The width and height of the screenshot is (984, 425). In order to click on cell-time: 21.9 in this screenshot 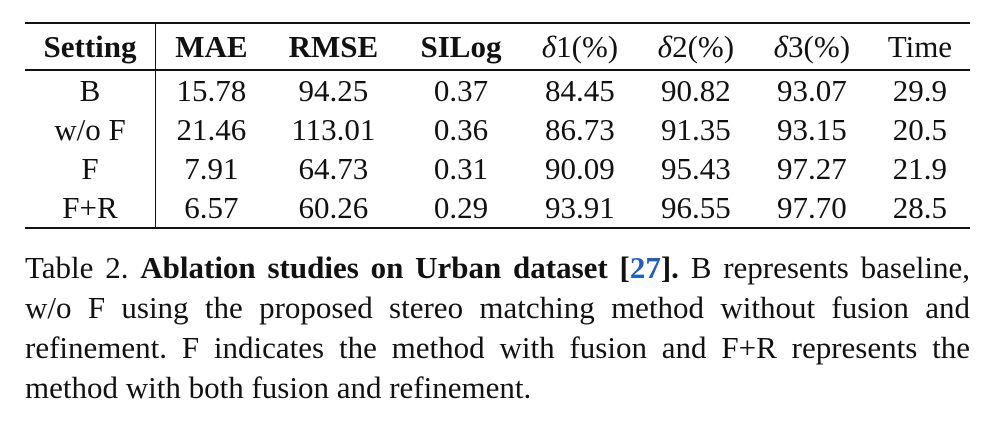, I will do `click(920, 168)`.